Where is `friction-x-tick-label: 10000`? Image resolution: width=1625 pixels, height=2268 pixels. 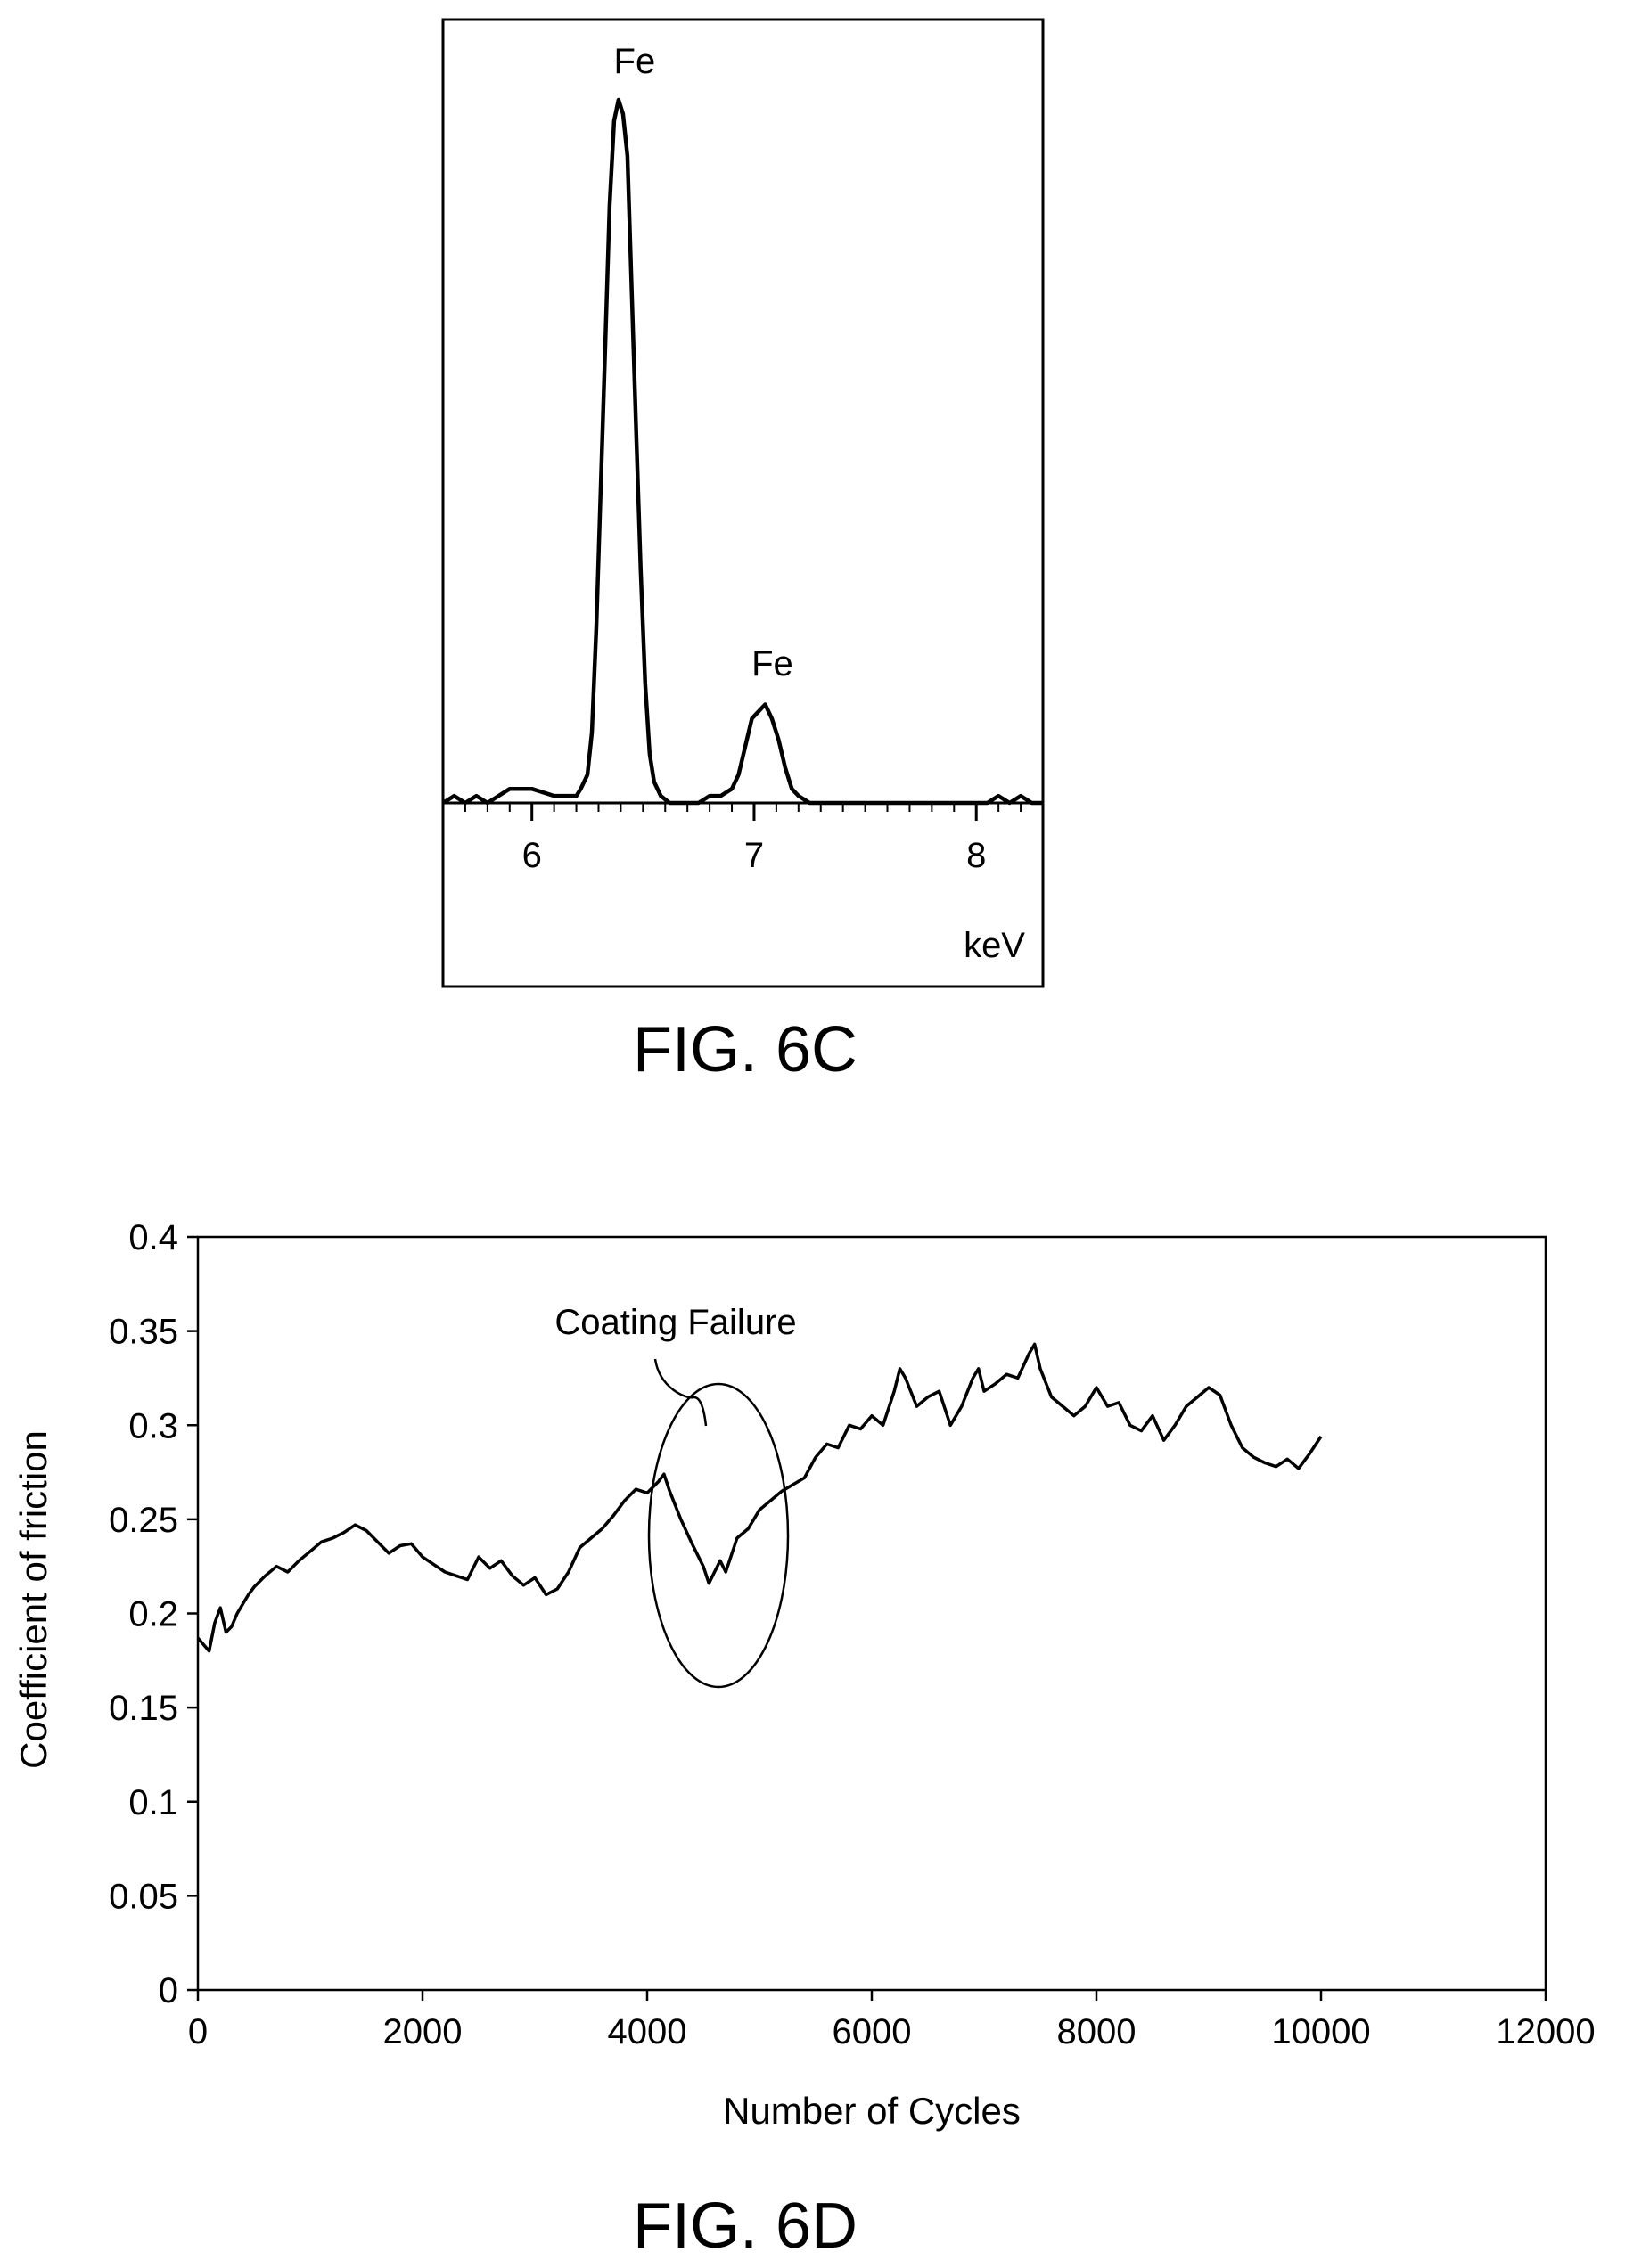
friction-x-tick-label: 10000 is located at coordinates (1321, 2032).